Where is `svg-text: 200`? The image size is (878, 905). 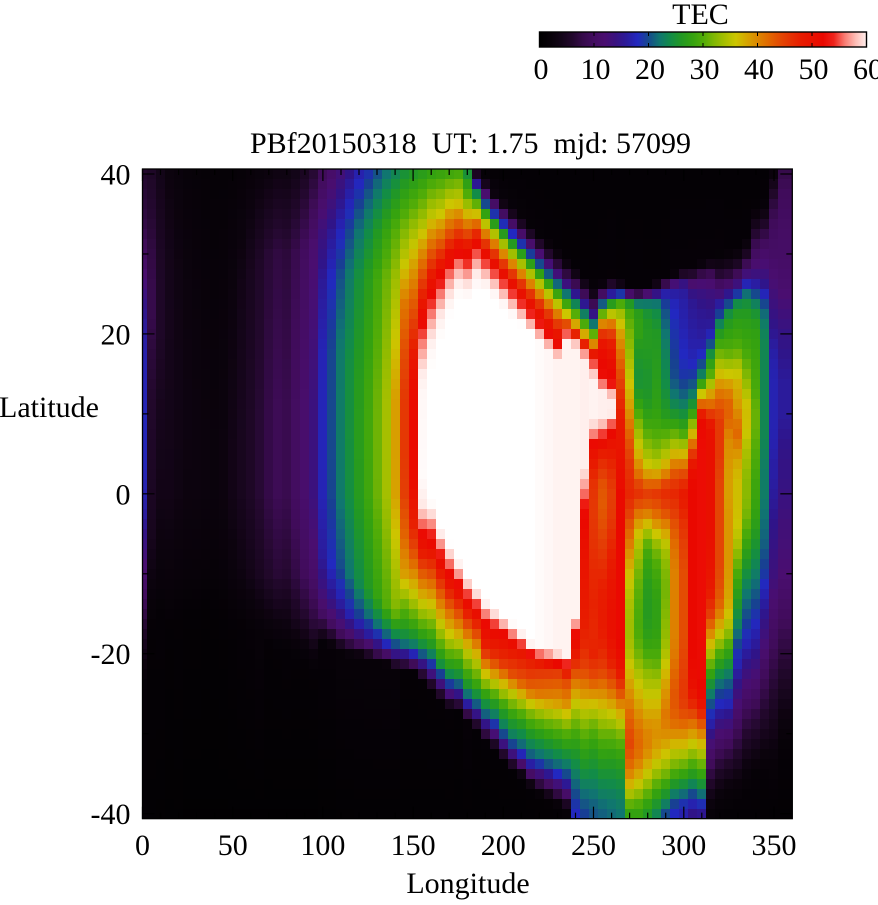
svg-text: 200 is located at coordinates (503, 845).